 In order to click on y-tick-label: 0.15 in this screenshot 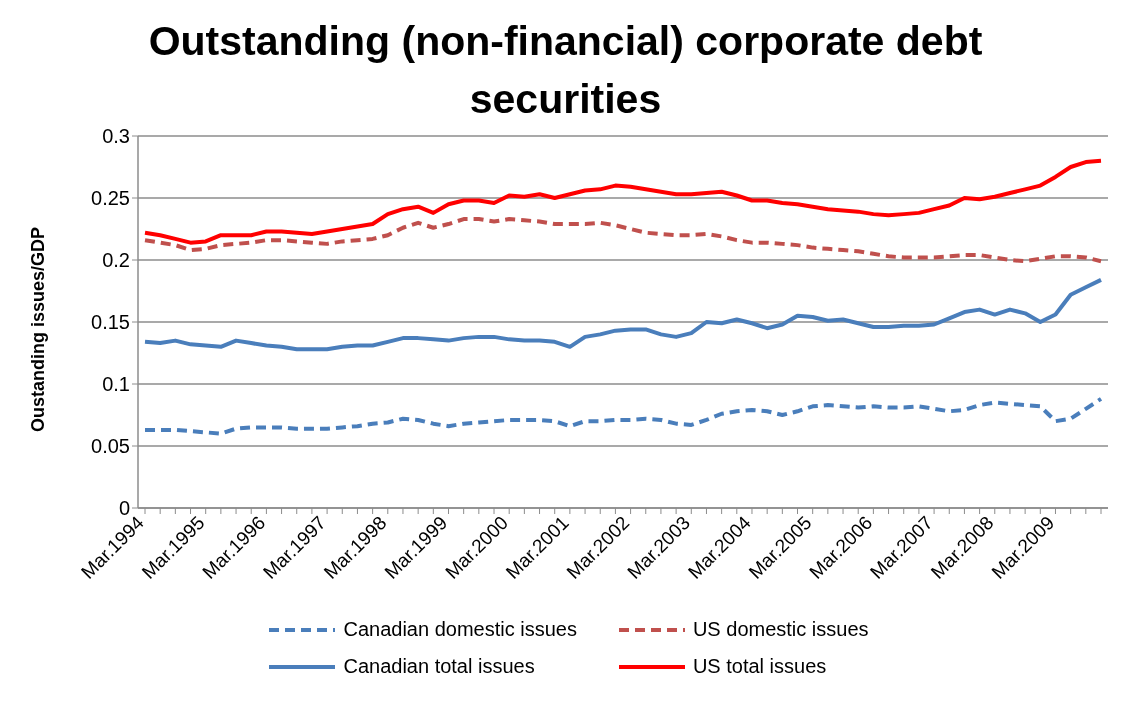, I will do `click(110, 322)`.